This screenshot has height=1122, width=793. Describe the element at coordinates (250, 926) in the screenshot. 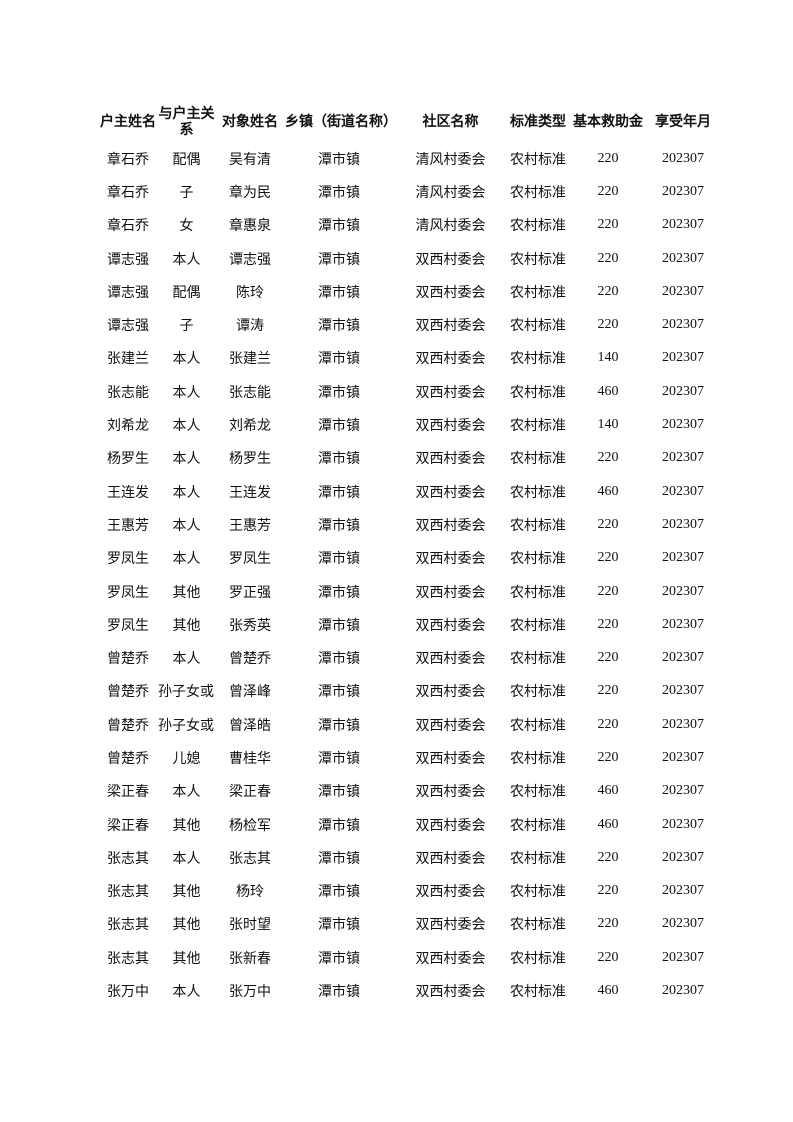

I see `table-cell: 张时望` at that location.